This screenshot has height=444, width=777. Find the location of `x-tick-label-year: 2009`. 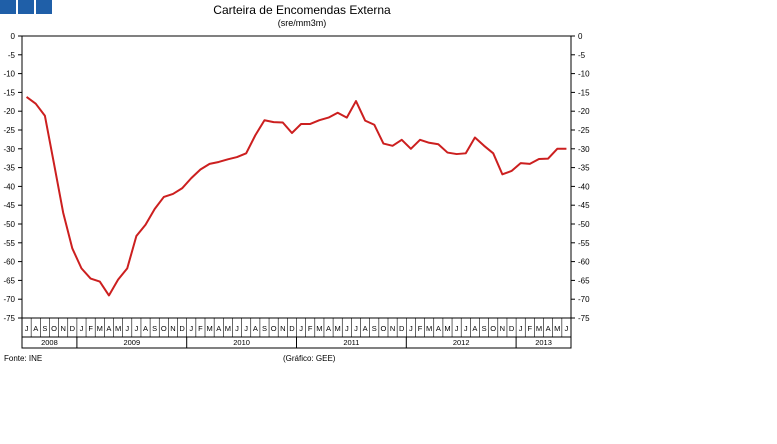

x-tick-label-year: 2009 is located at coordinates (131, 342).